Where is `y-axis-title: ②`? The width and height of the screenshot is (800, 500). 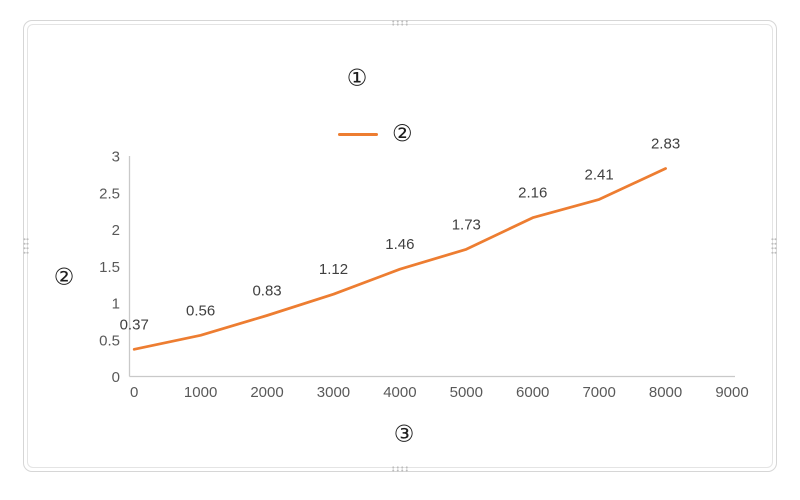
y-axis-title: ② is located at coordinates (64, 277).